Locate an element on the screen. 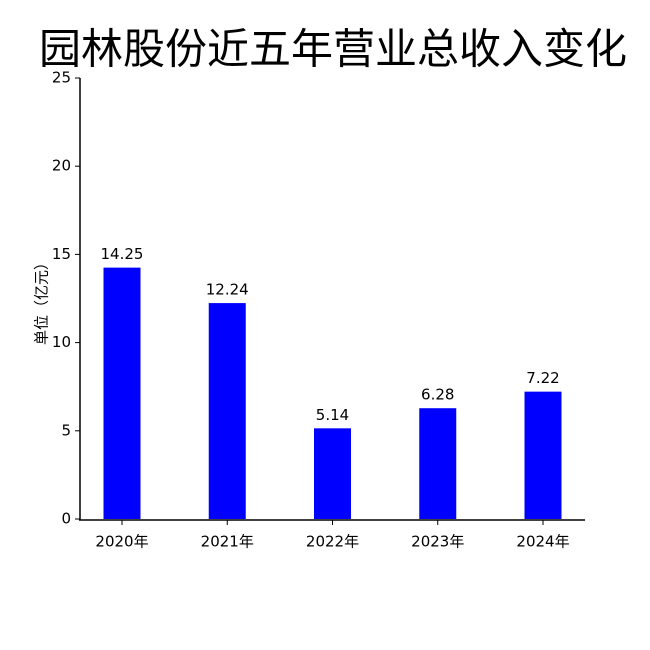 This screenshot has width=650, height=650. y-tick-label: 15 is located at coordinates (61, 254).